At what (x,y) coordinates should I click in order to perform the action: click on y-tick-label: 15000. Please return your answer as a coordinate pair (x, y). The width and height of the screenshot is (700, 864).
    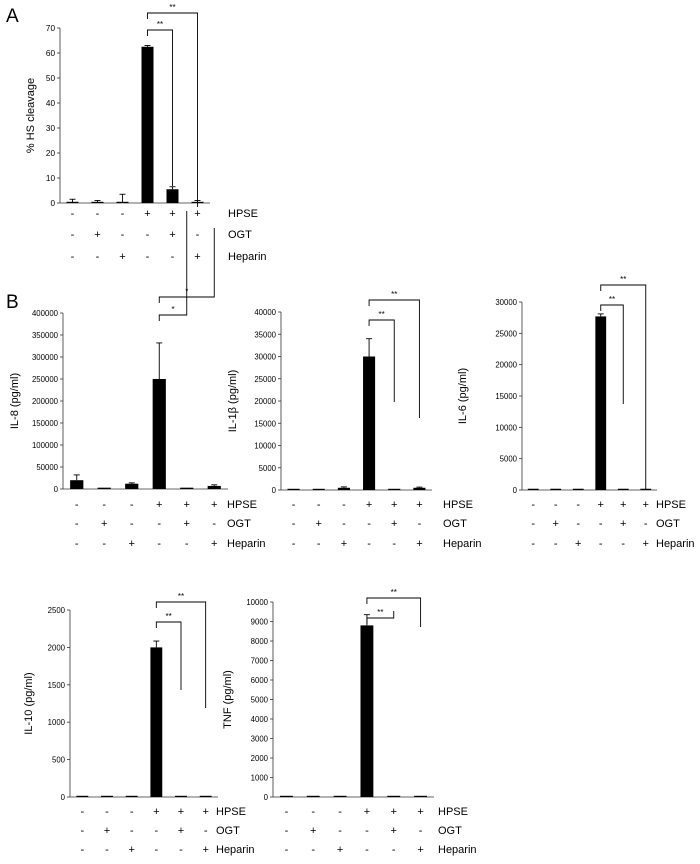
    Looking at the image, I should click on (265, 423).